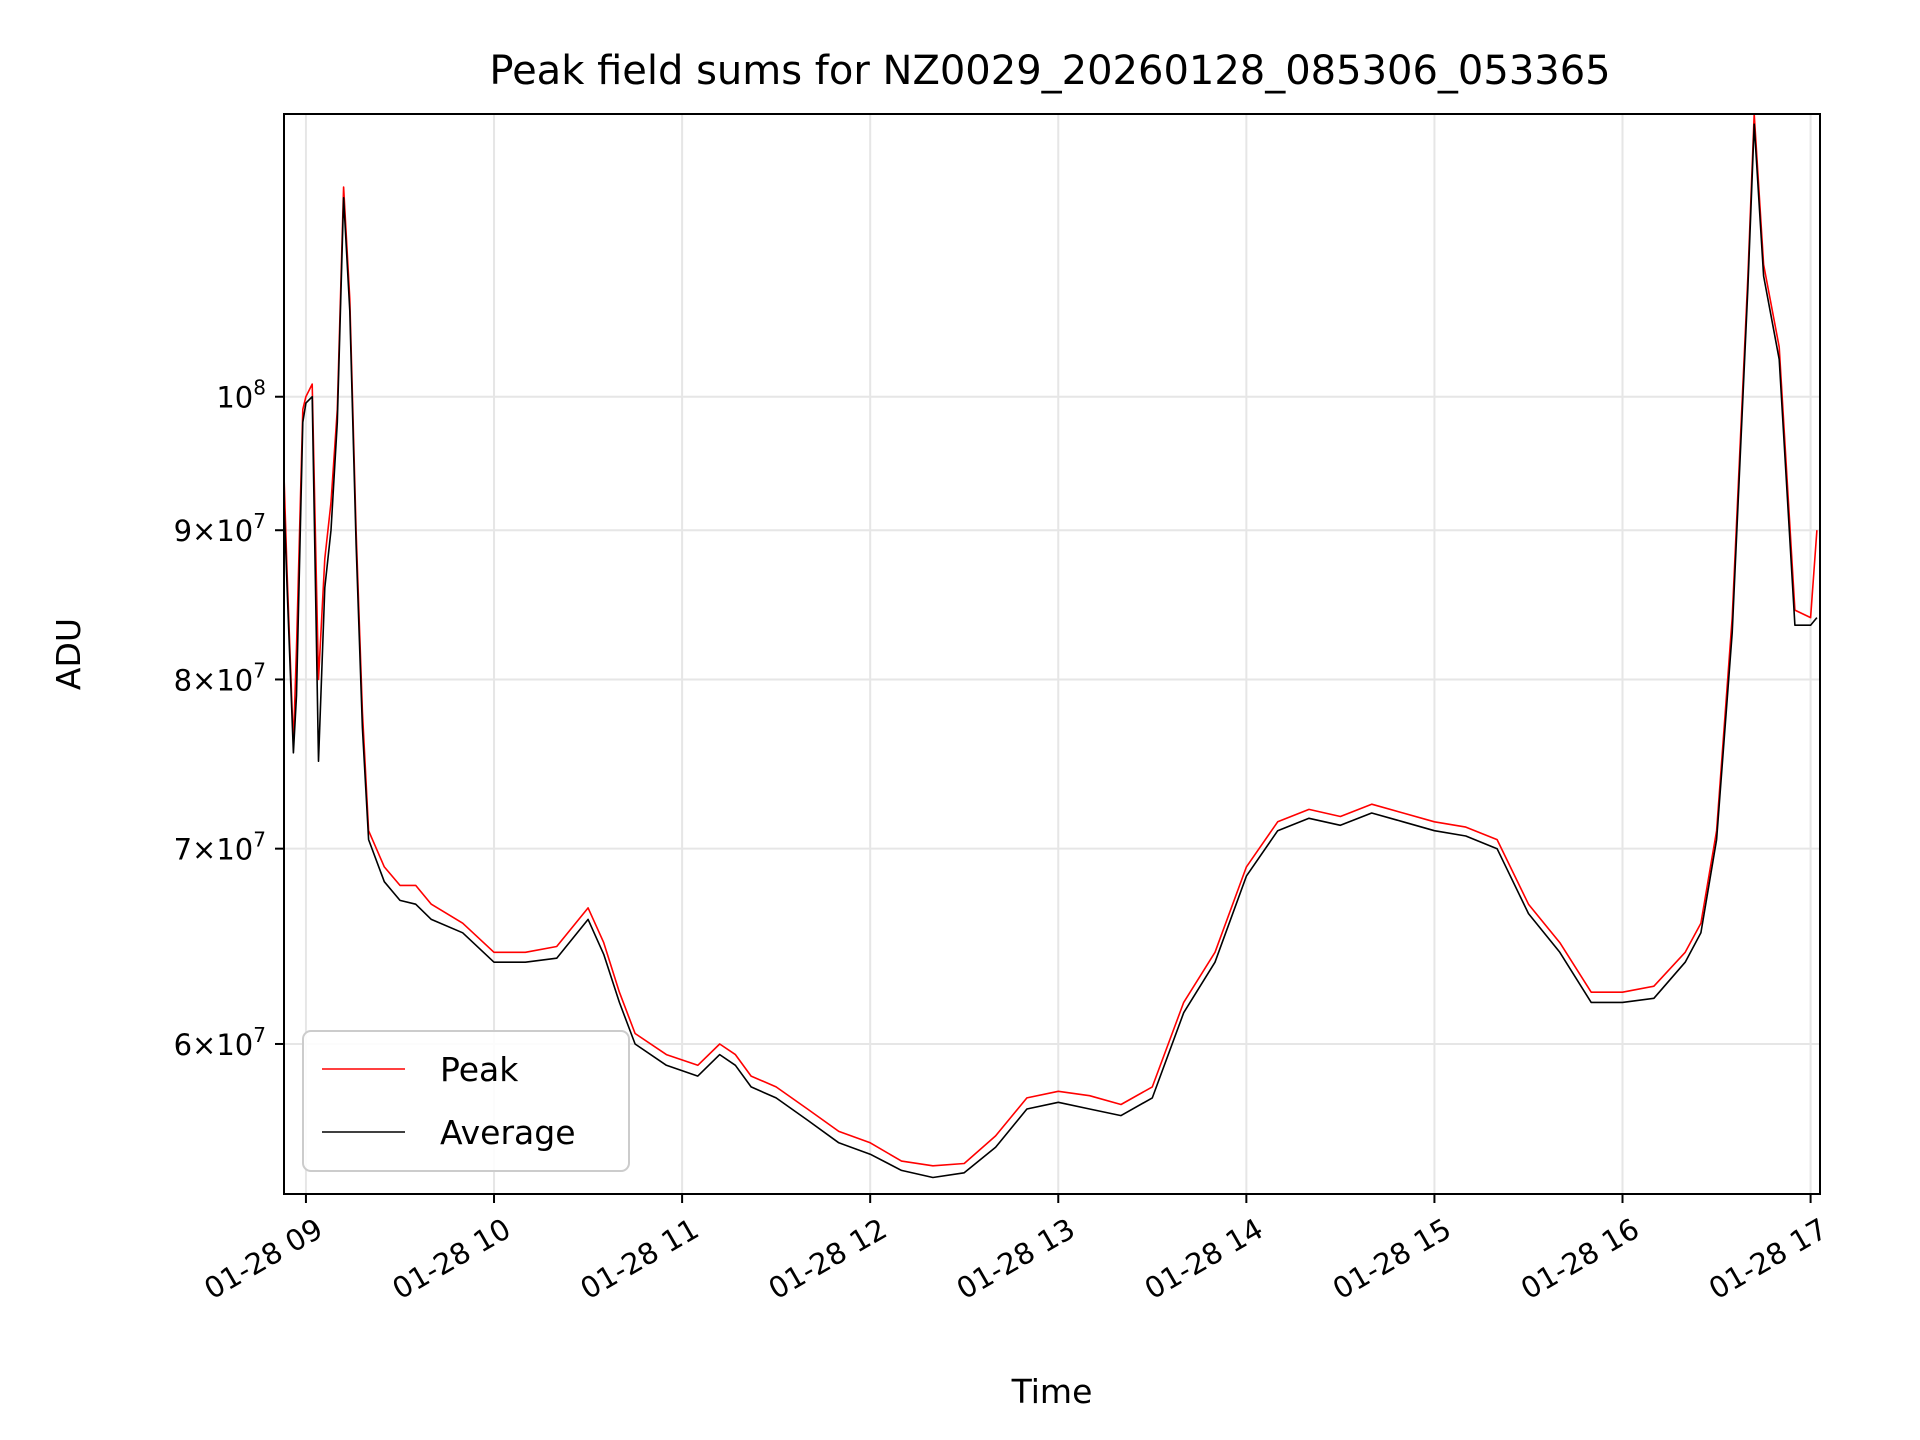 This screenshot has width=1920, height=1440. Describe the element at coordinates (220, 677) in the screenshot. I see `y-tick-label: 8×107` at that location.